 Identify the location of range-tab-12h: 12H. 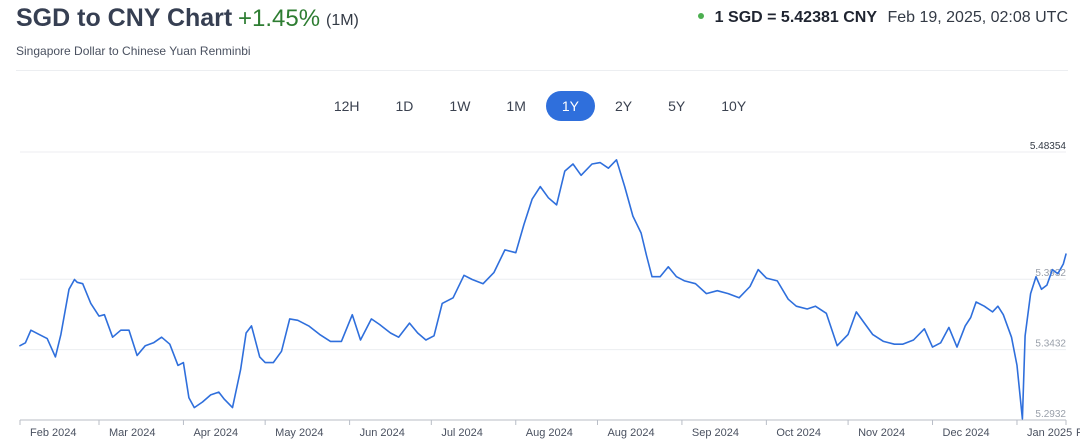
(346, 106).